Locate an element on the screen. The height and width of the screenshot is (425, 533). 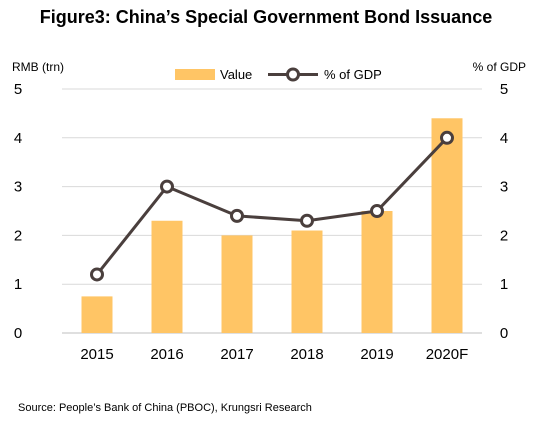
bar-2019 is located at coordinates (377, 272).